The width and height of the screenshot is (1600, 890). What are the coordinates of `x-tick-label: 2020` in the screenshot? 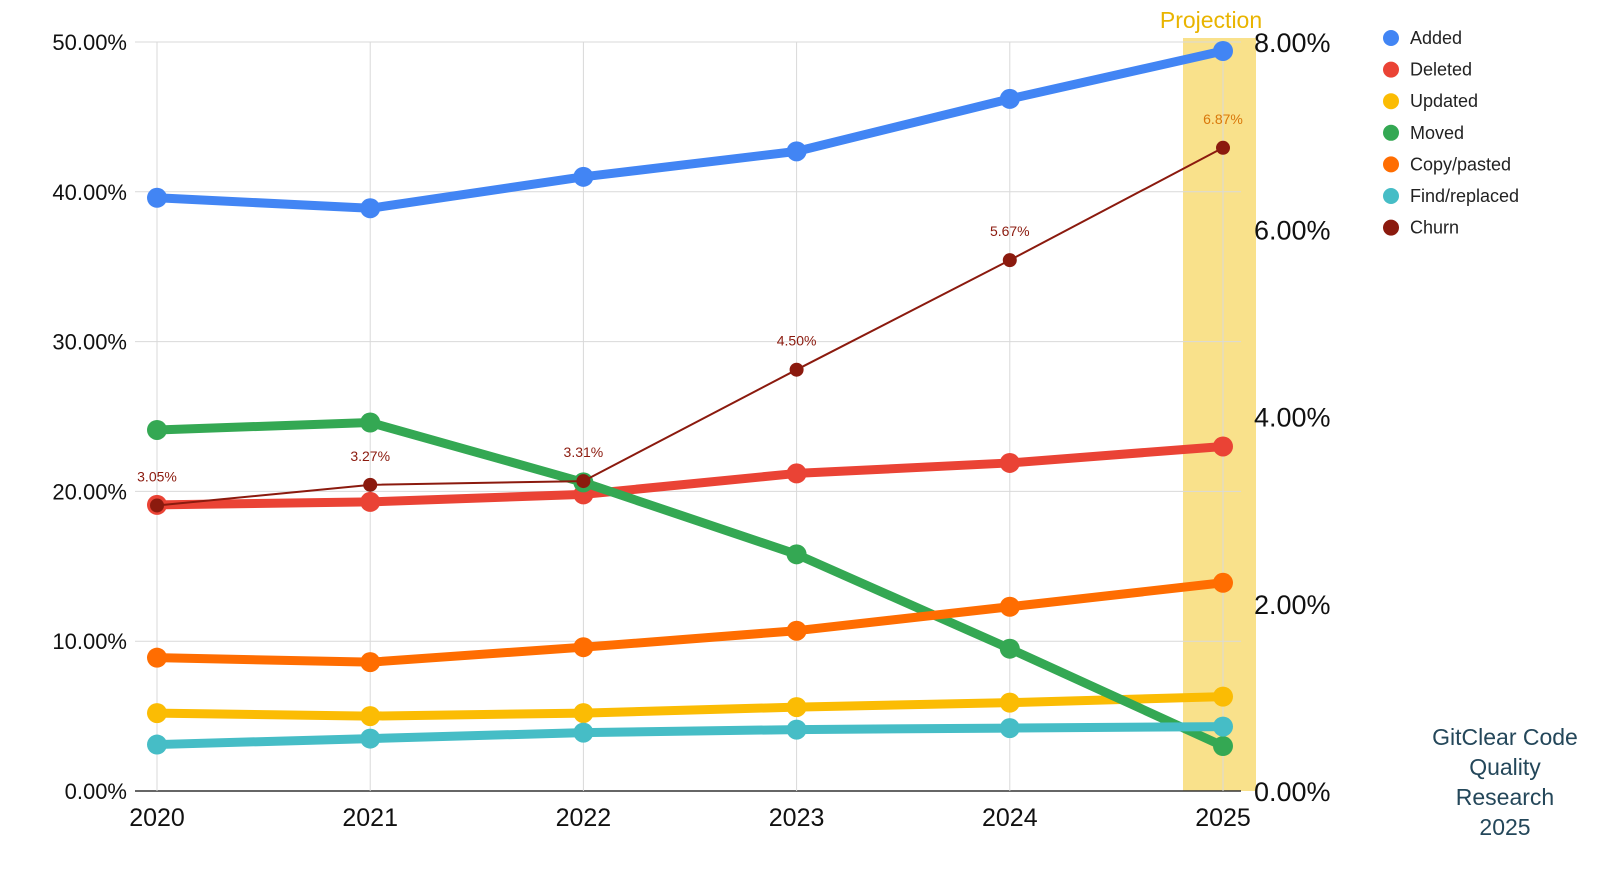 It's located at (157, 818).